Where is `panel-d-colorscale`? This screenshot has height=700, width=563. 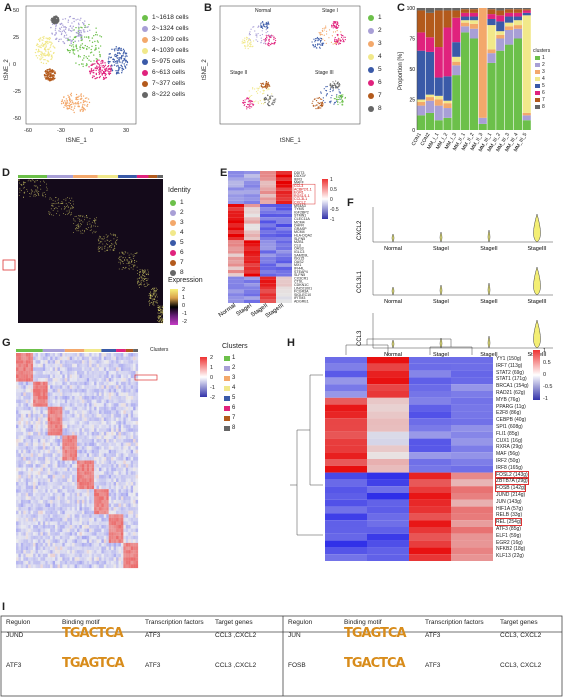 panel-d-colorscale is located at coordinates (174, 307).